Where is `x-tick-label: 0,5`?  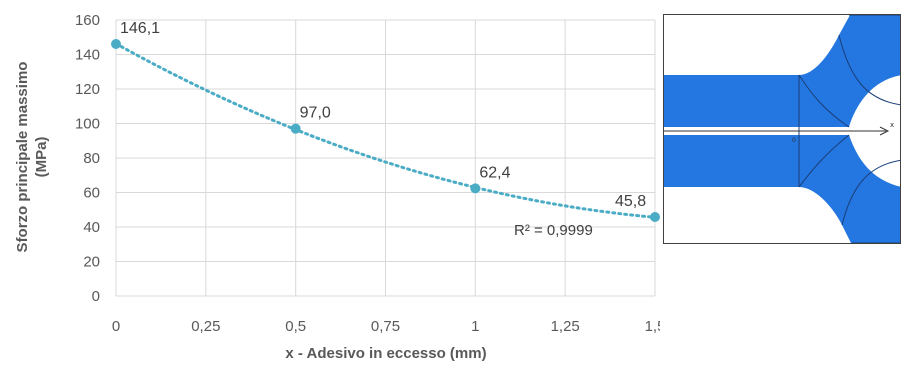 x-tick-label: 0,5 is located at coordinates (295, 326).